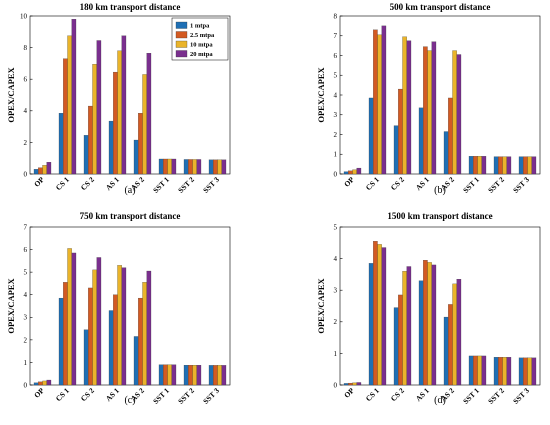  Describe the element at coordinates (202, 35) in the screenshot. I see `legend-entry: 2.5 mtpa` at that location.